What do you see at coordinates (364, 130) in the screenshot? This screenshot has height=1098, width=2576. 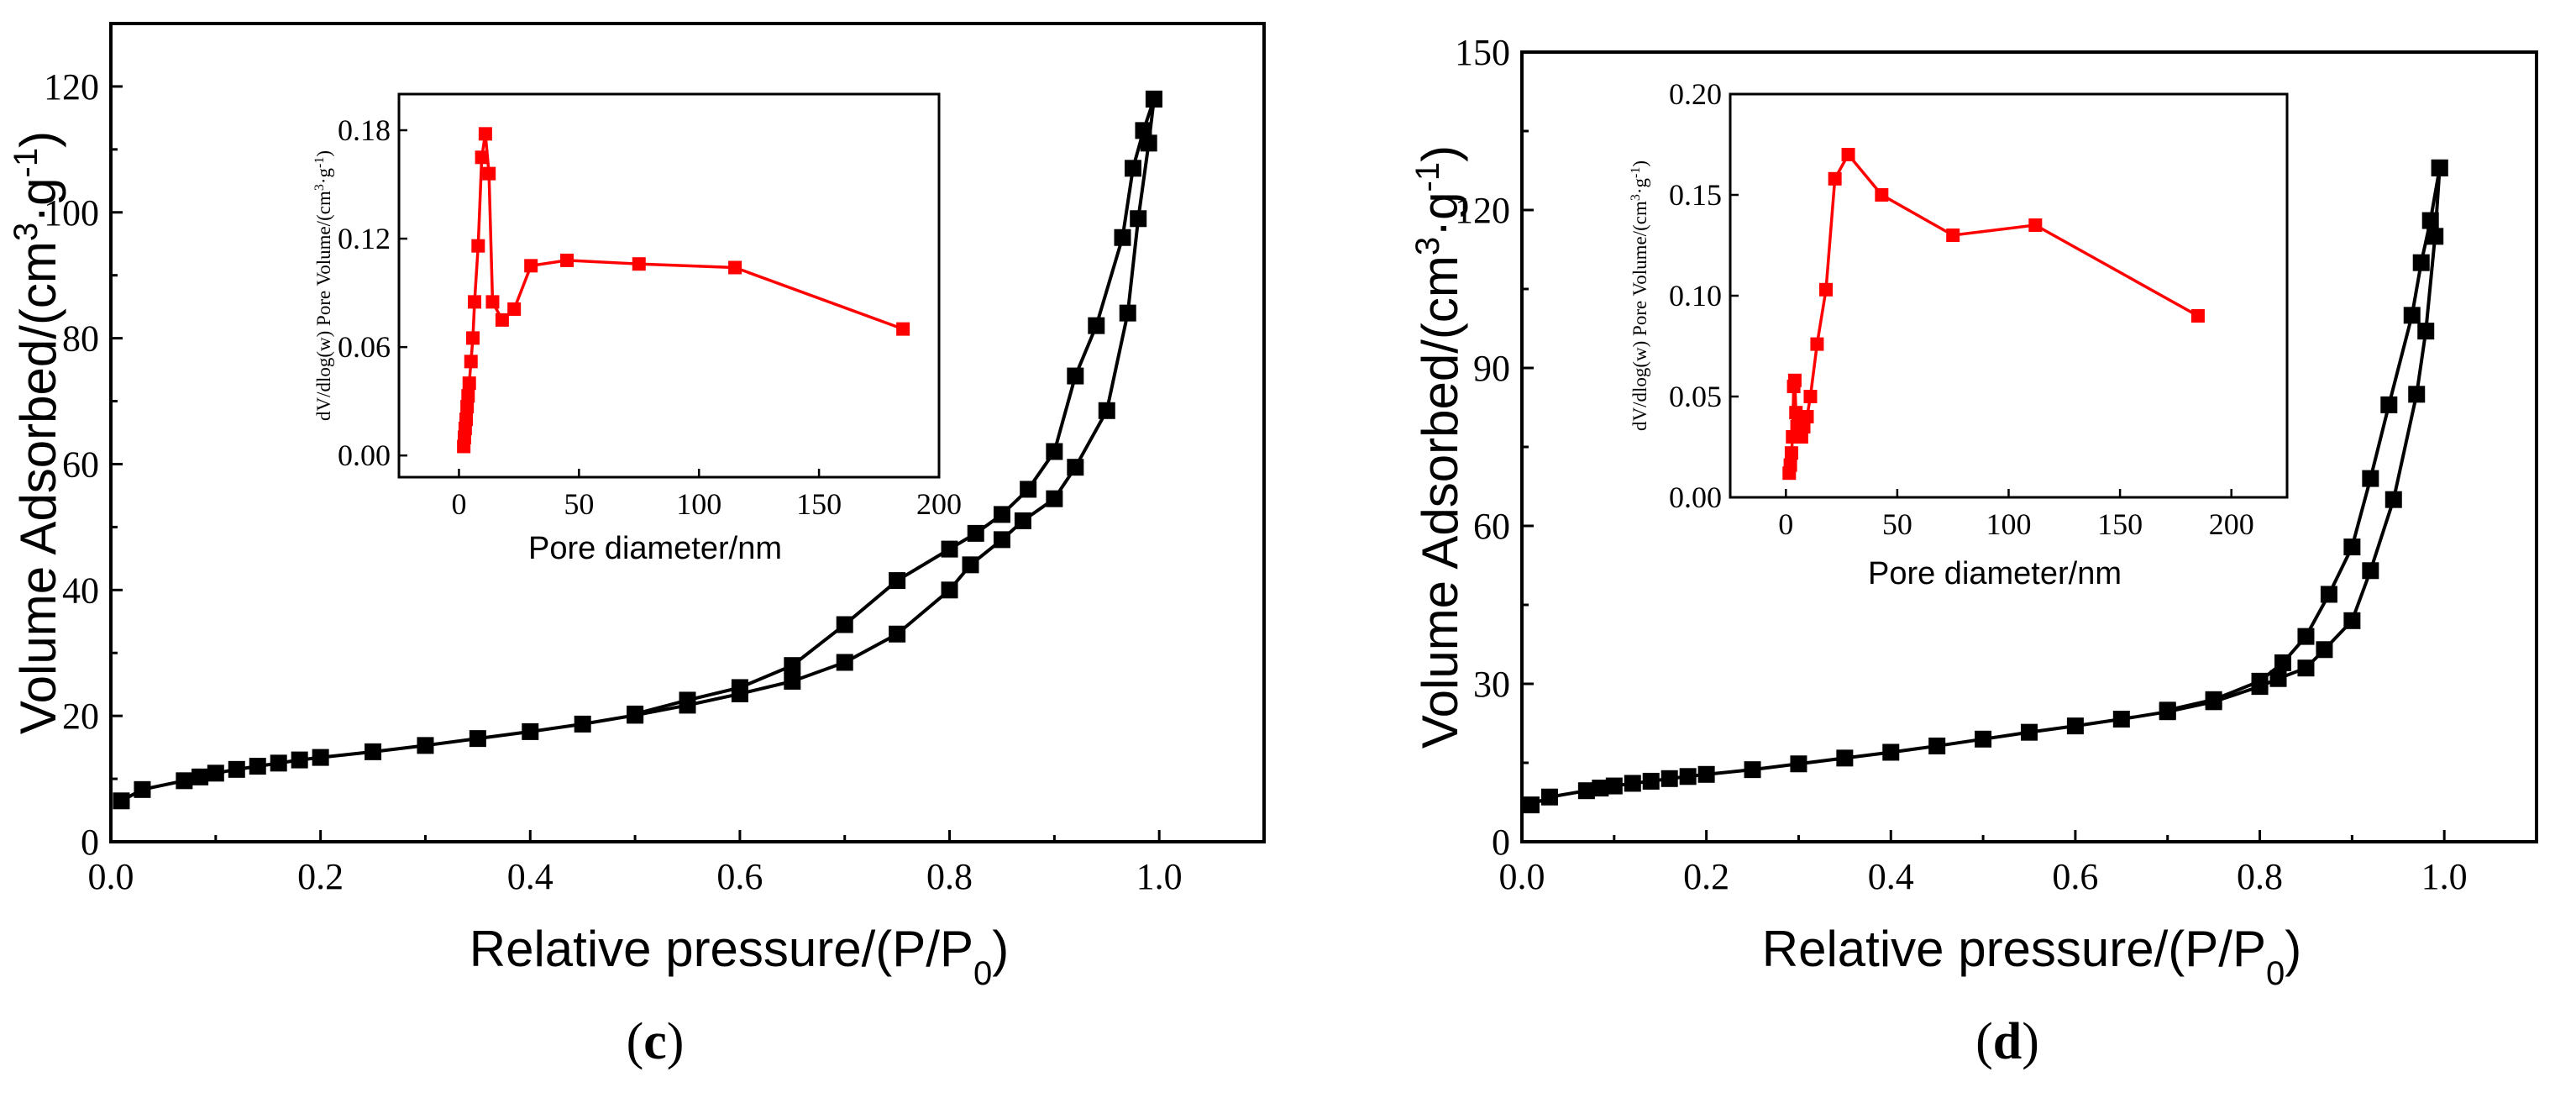 I see `inset-y-tick-label: 0.18` at bounding box center [364, 130].